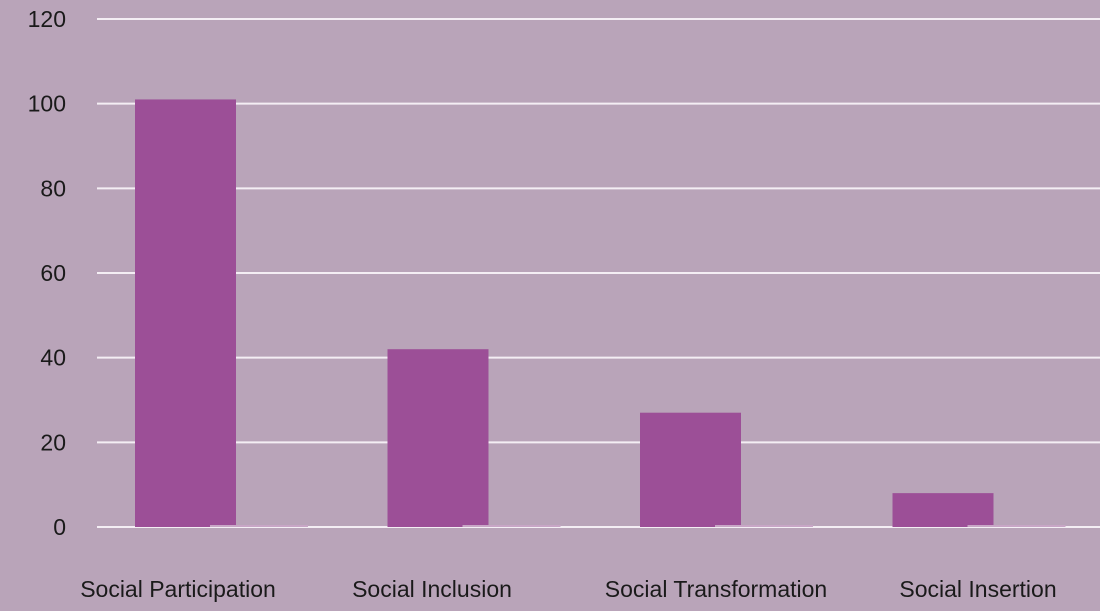 This screenshot has width=1100, height=611. What do you see at coordinates (53, 442) in the screenshot?
I see `y-tick-label-20: 20` at bounding box center [53, 442].